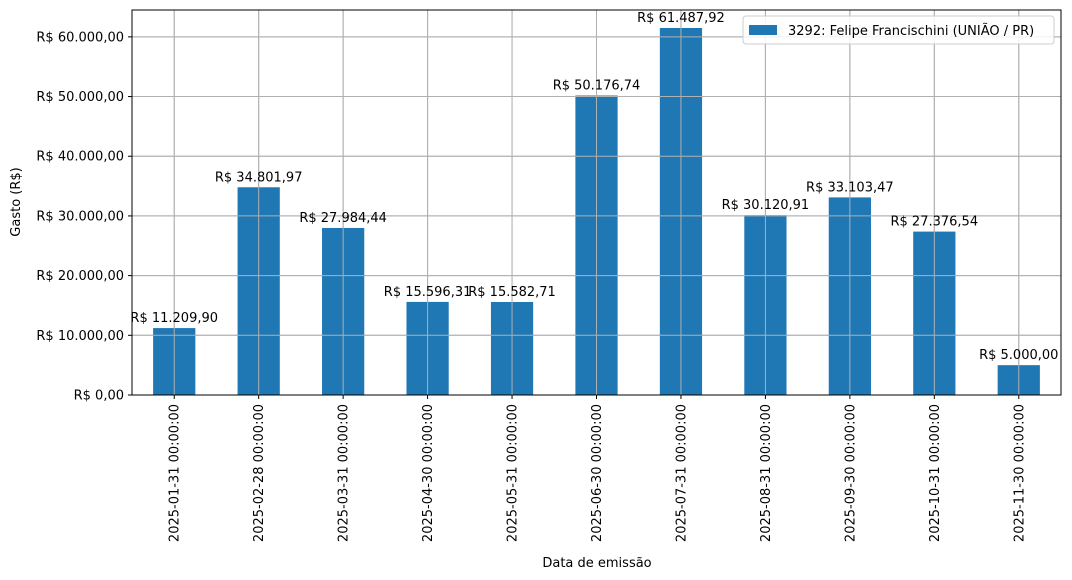 This screenshot has height=580, width=1072. I want to click on y-tick-label: R$ 20.000,00, so click(80, 276).